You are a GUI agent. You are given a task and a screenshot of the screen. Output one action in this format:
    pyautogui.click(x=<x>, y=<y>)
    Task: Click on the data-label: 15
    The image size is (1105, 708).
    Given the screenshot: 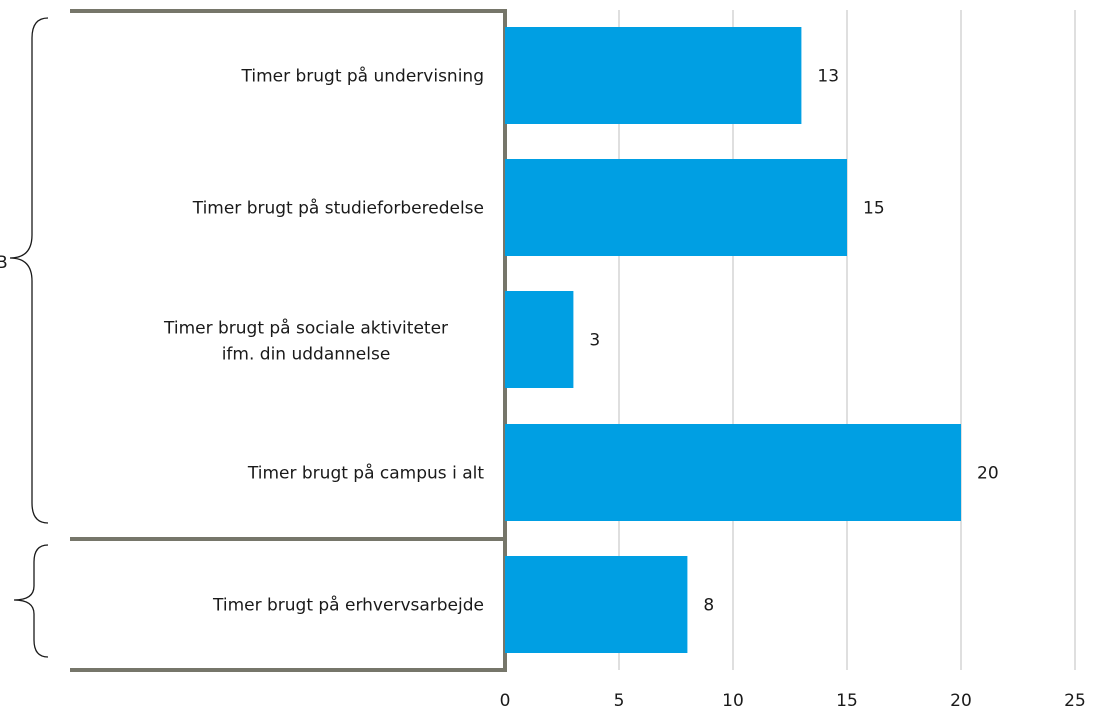 What is the action you would take?
    pyautogui.click(x=874, y=209)
    